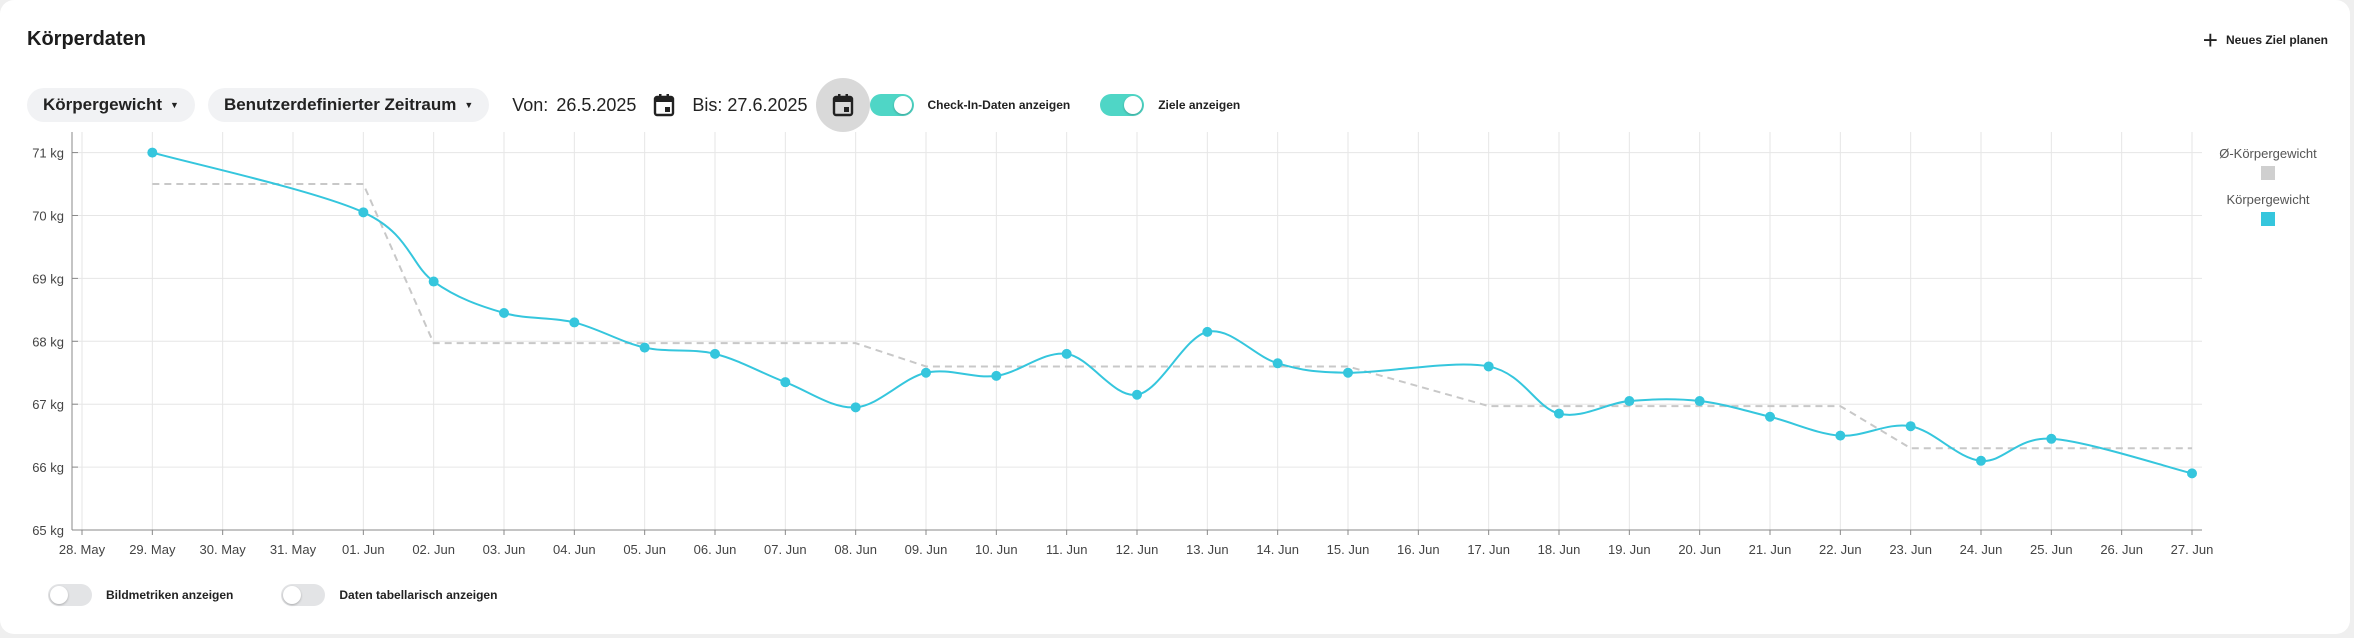 The image size is (2354, 638). I want to click on x-tick-label: 03. Jun, so click(504, 549).